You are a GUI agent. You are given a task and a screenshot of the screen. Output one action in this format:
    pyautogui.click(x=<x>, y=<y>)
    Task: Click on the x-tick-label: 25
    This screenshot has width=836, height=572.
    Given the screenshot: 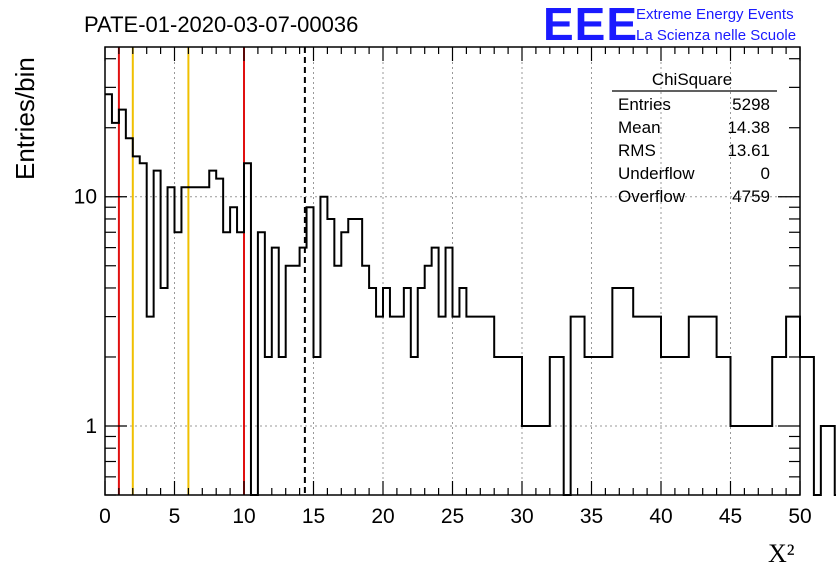 What is the action you would take?
    pyautogui.click(x=452, y=516)
    